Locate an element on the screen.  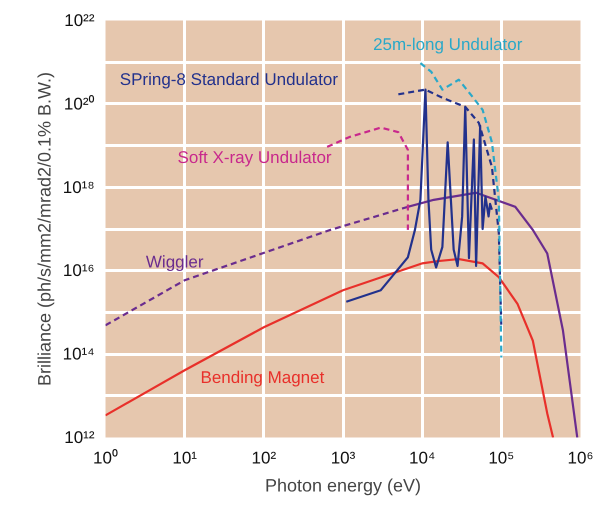
x-tick-label: 10⁴ is located at coordinates (422, 458).